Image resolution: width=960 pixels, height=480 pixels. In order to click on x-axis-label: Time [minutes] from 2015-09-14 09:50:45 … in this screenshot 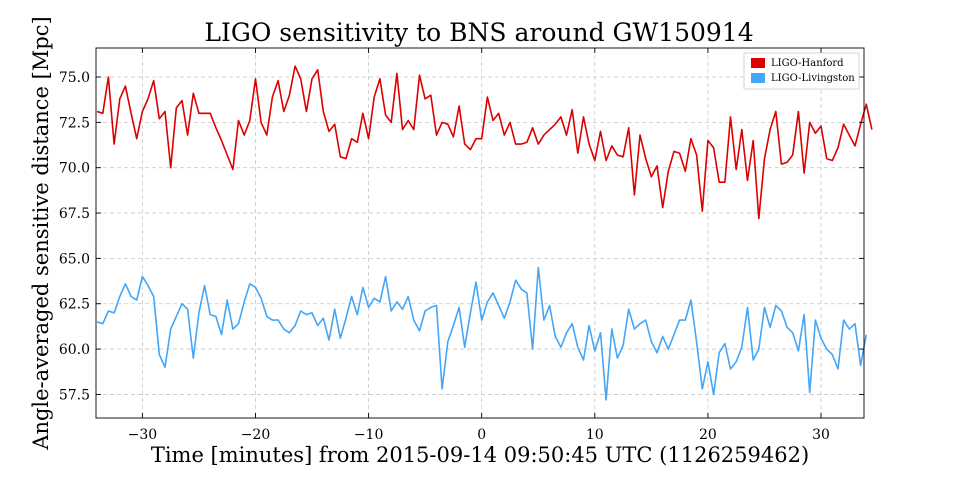, I will do `click(480, 455)`.